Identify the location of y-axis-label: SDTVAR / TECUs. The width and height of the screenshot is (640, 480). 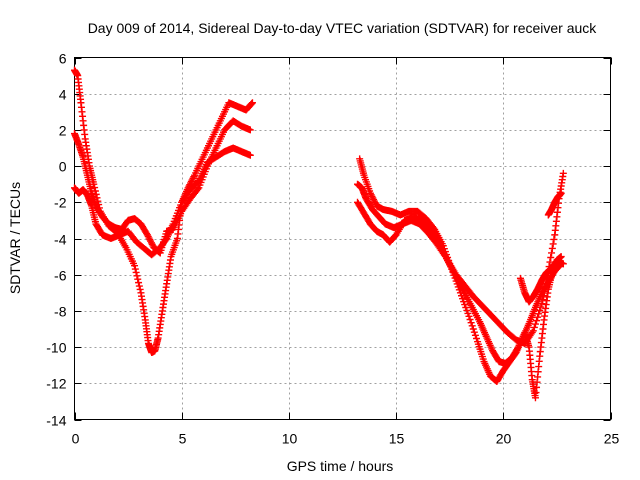
(15, 238).